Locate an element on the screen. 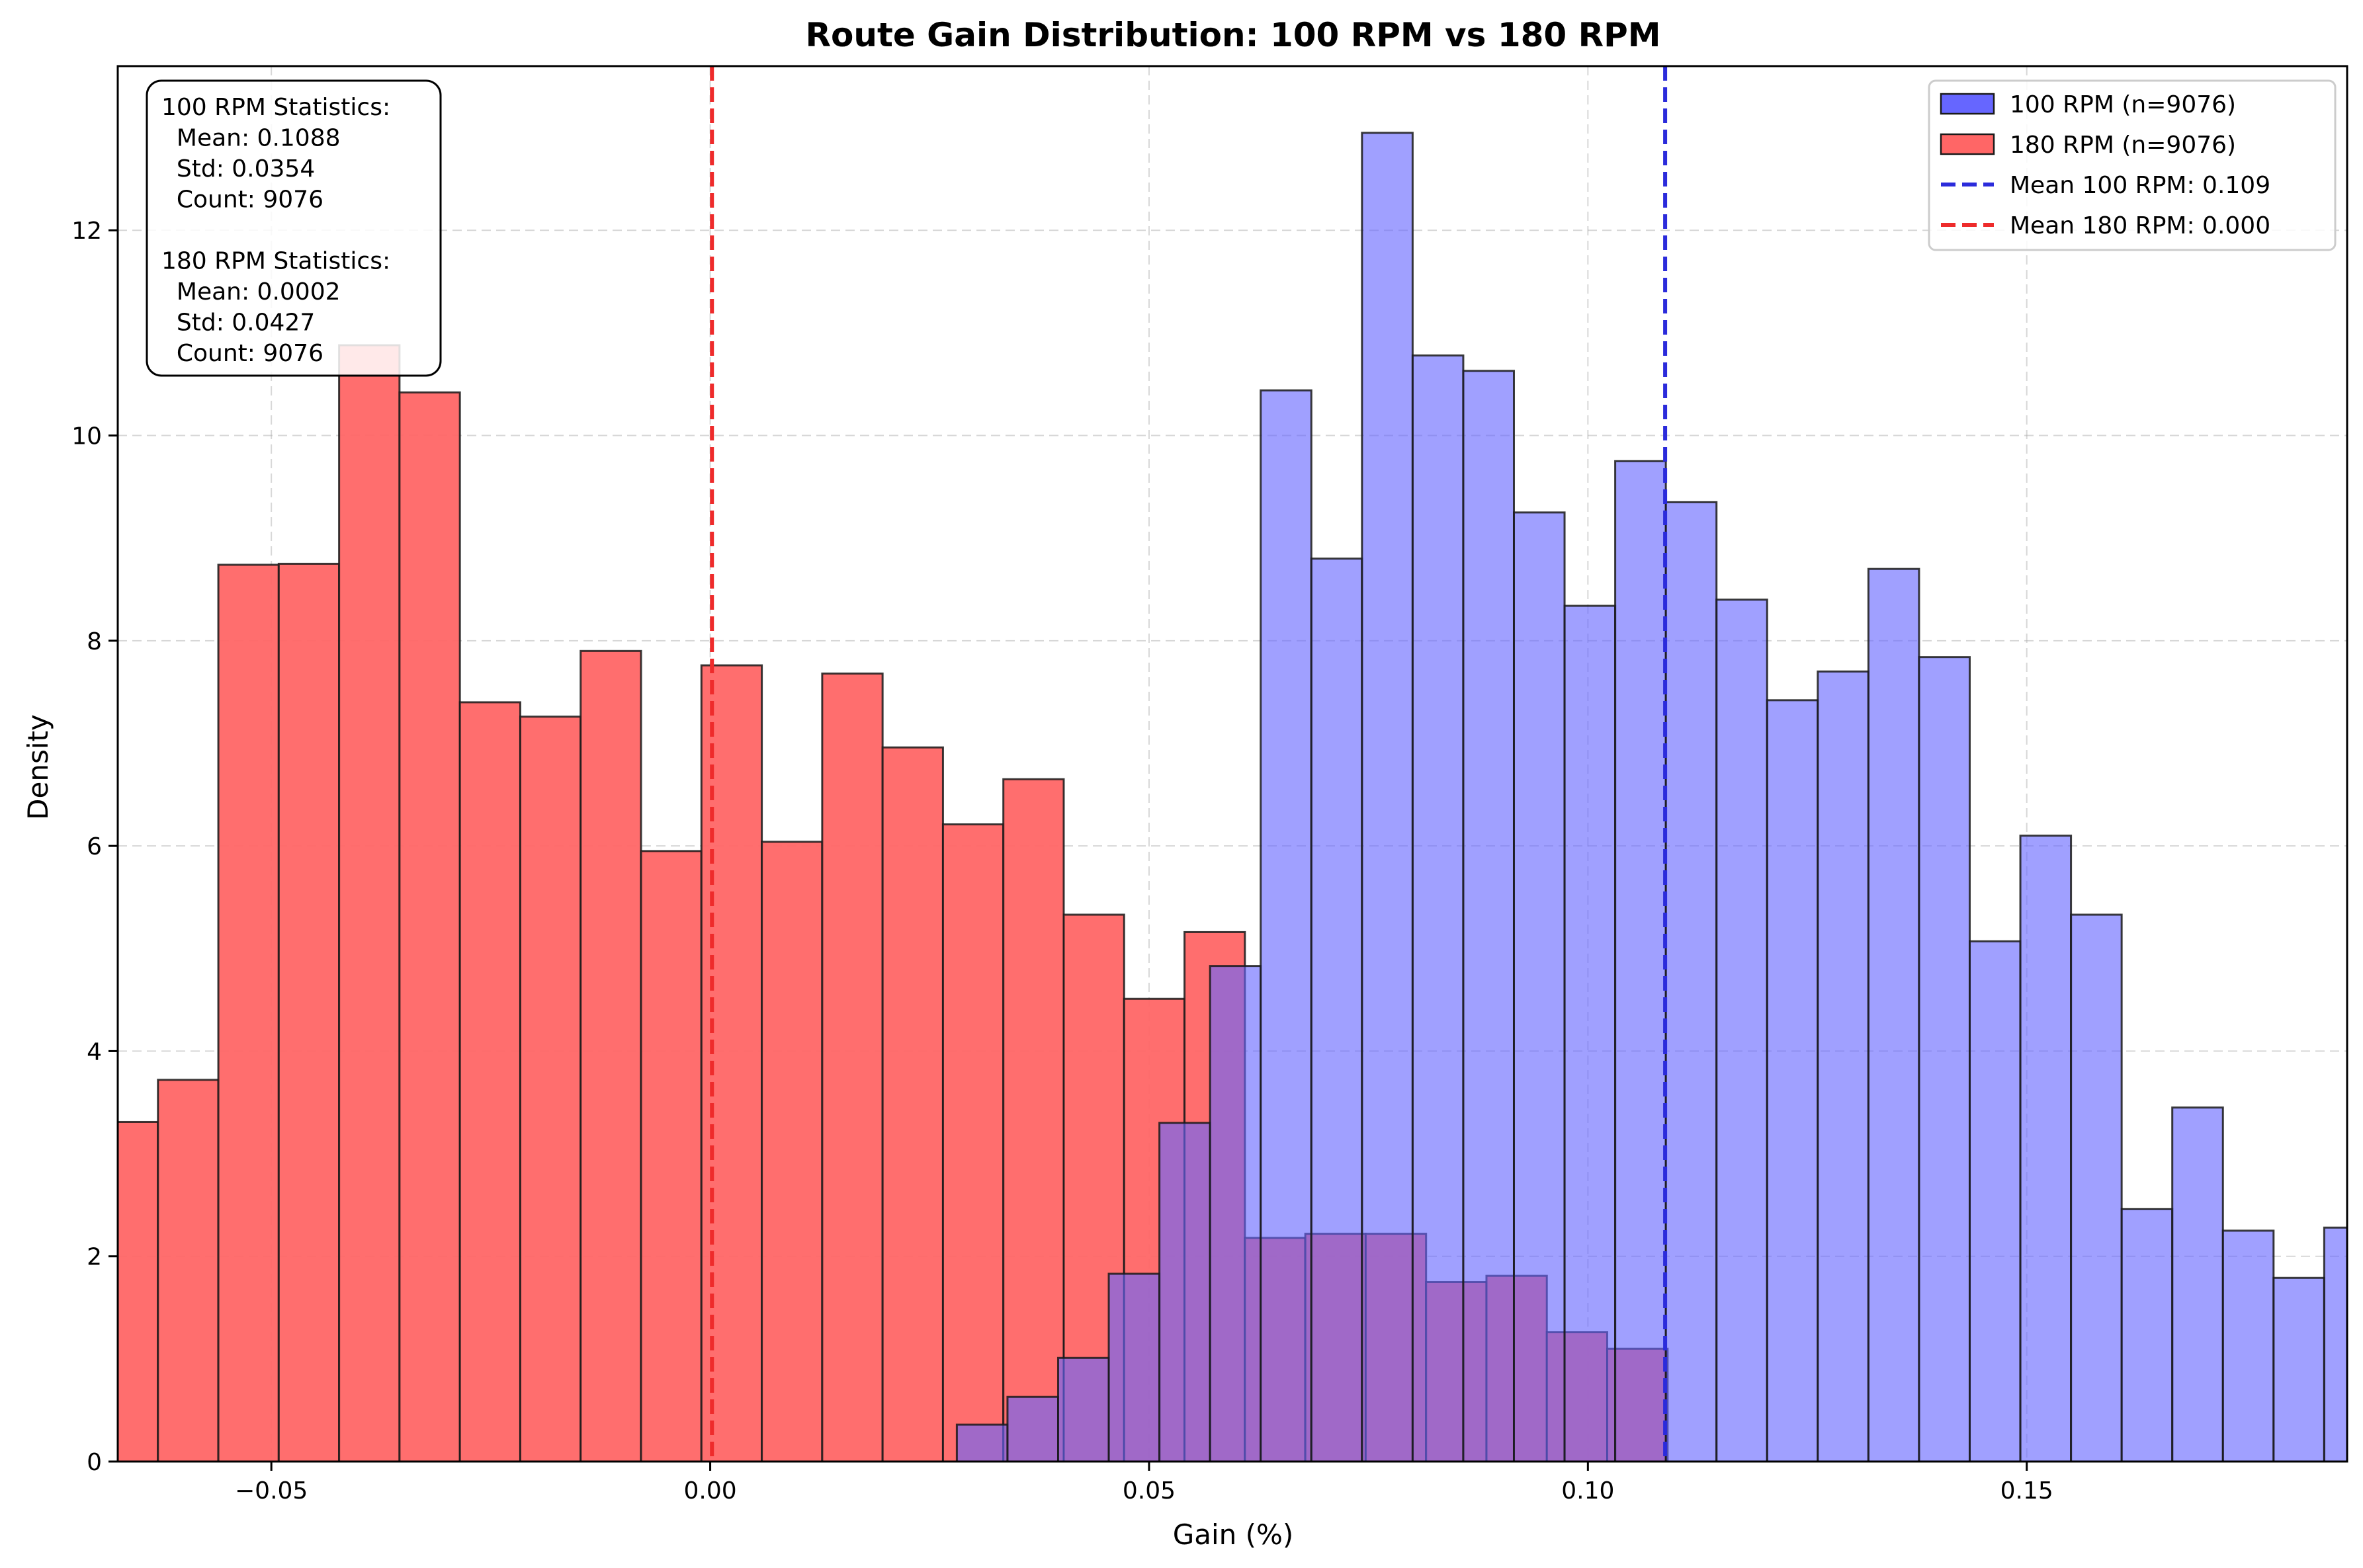 The width and height of the screenshot is (2363, 1568). x-tick-label-2: 0.05 is located at coordinates (1149, 1491).